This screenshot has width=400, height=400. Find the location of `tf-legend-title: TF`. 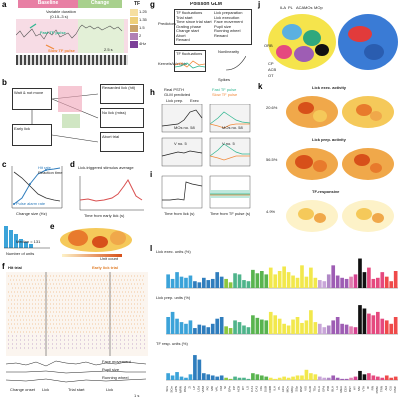

tf-legend-title: TF is located at coordinates (137, 4).